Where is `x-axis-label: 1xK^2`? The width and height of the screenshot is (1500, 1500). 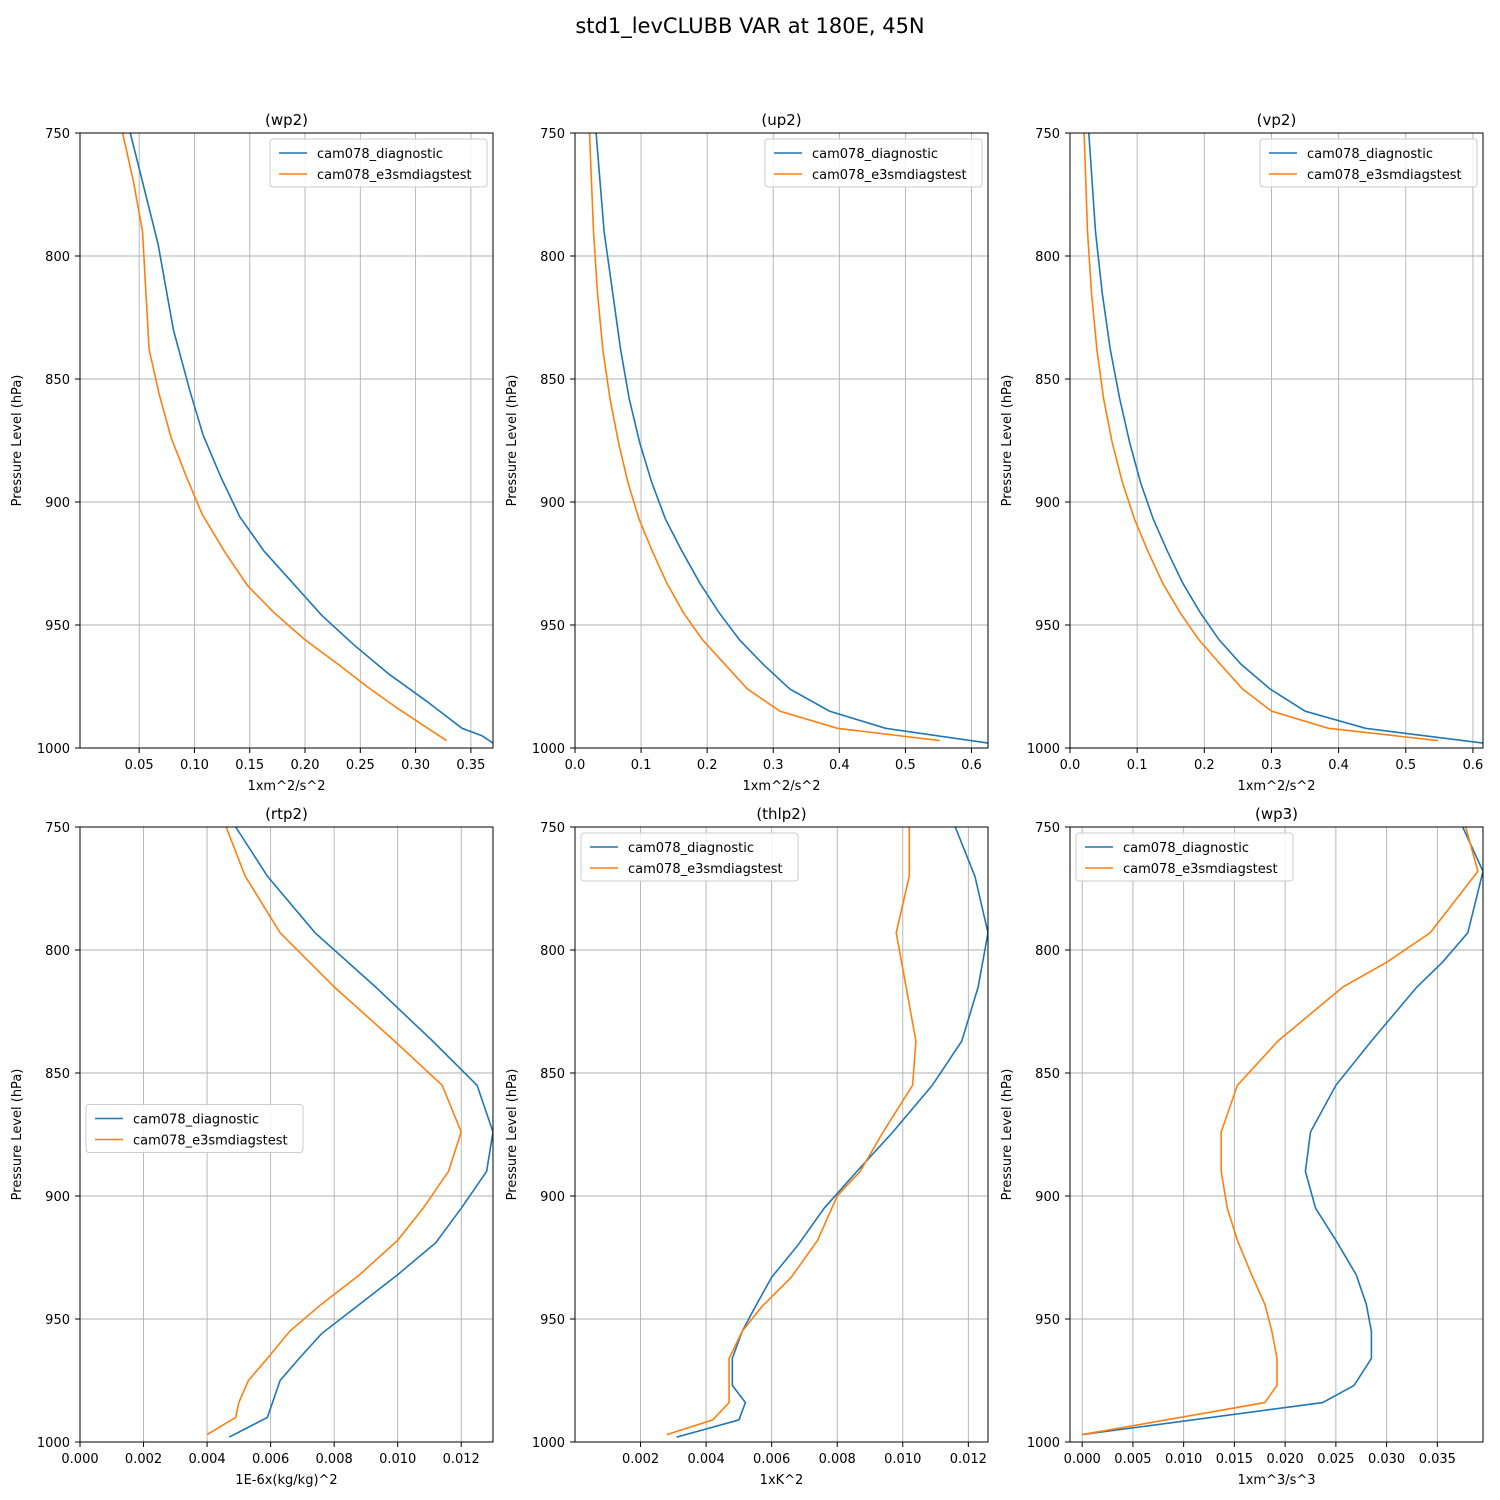 x-axis-label: 1xK^2 is located at coordinates (782, 1480).